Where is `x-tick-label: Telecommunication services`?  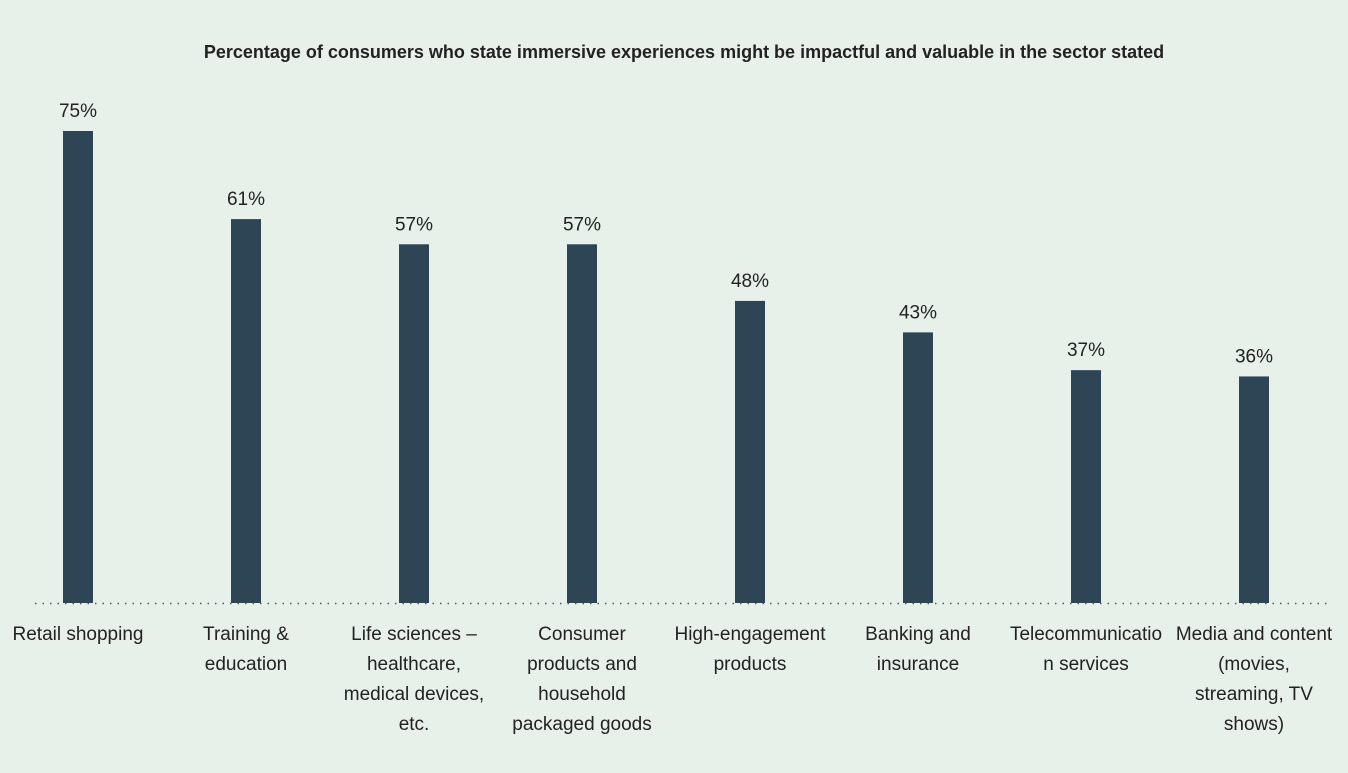 x-tick-label: Telecommunication services is located at coordinates (1086, 649).